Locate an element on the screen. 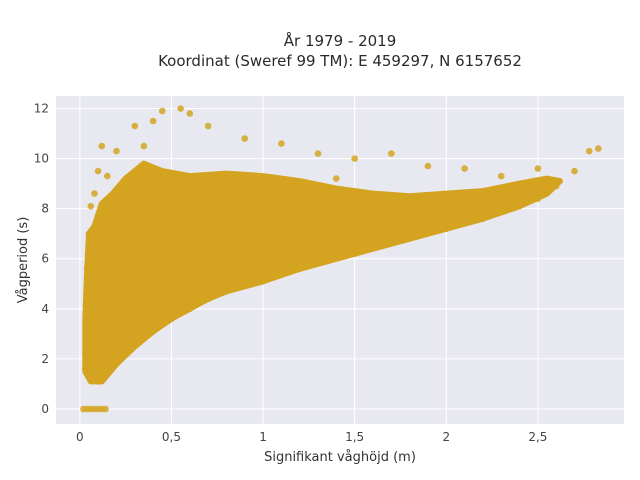  y-tick-label: 10 is located at coordinates (41, 159).